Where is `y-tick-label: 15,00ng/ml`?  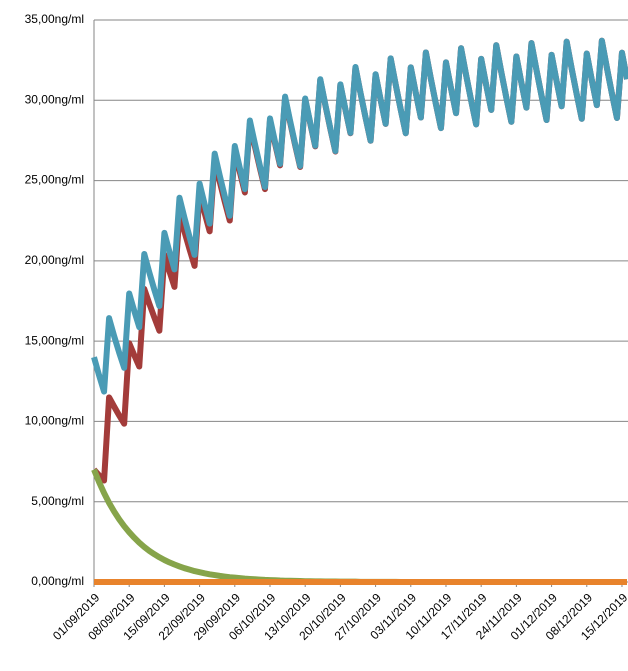
y-tick-label: 15,00ng/ml is located at coordinates (54, 340).